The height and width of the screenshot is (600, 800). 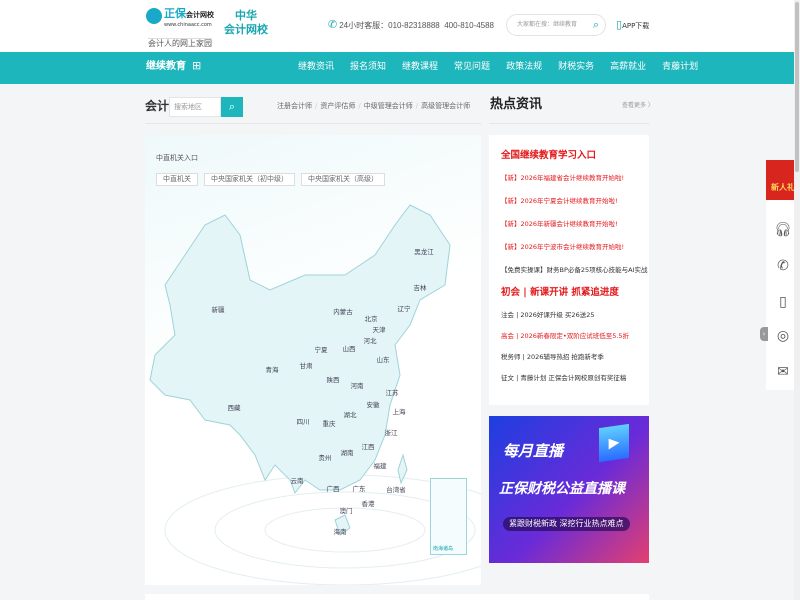 What do you see at coordinates (472, 67) in the screenshot?
I see `nav-item: 常见问题` at bounding box center [472, 67].